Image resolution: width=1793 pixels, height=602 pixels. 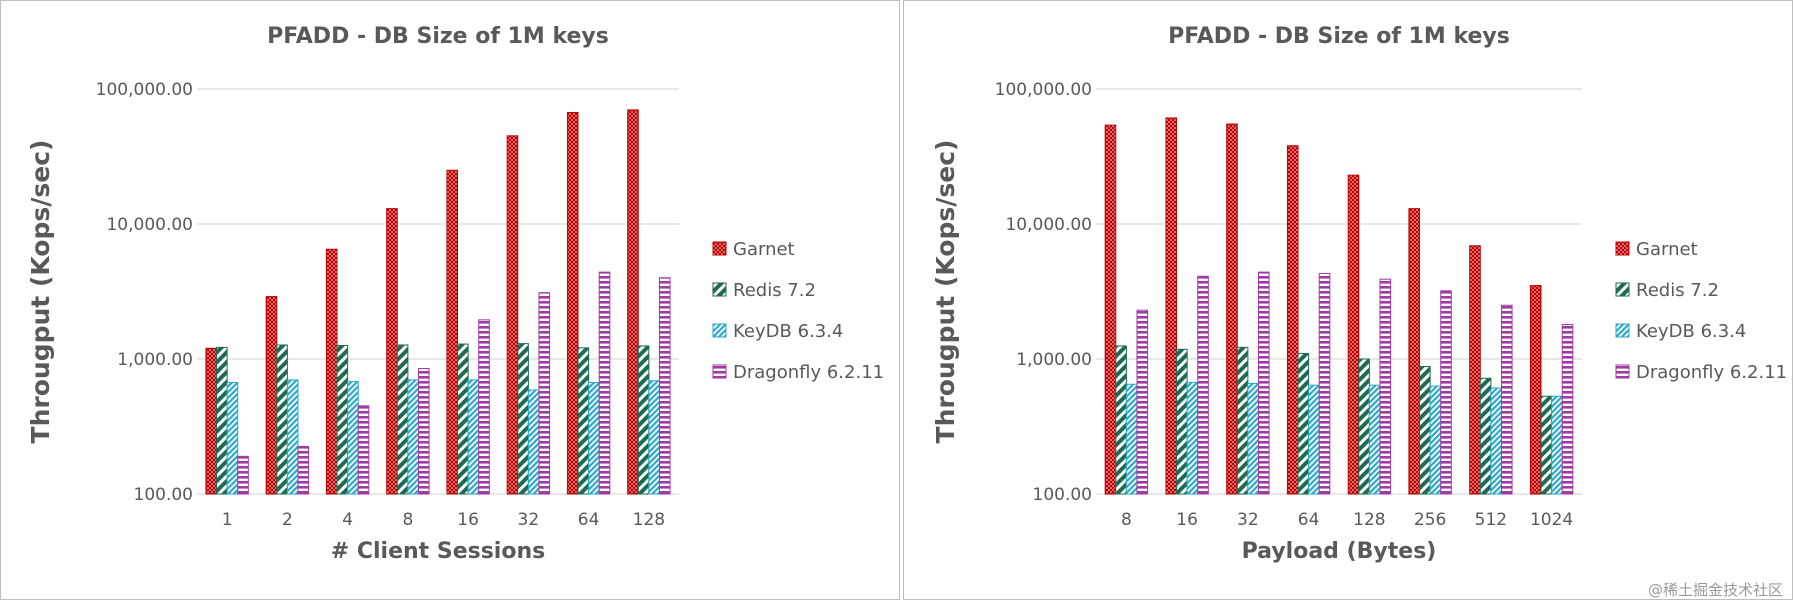 What do you see at coordinates (438, 551) in the screenshot?
I see `x-axis-title: # Client Sessions` at bounding box center [438, 551].